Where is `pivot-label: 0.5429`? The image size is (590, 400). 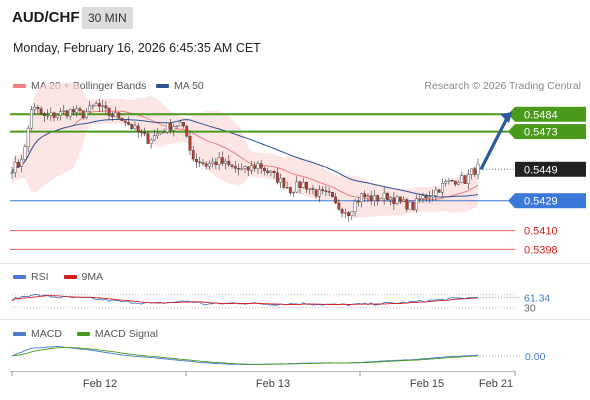 pivot-label: 0.5429 is located at coordinates (541, 202).